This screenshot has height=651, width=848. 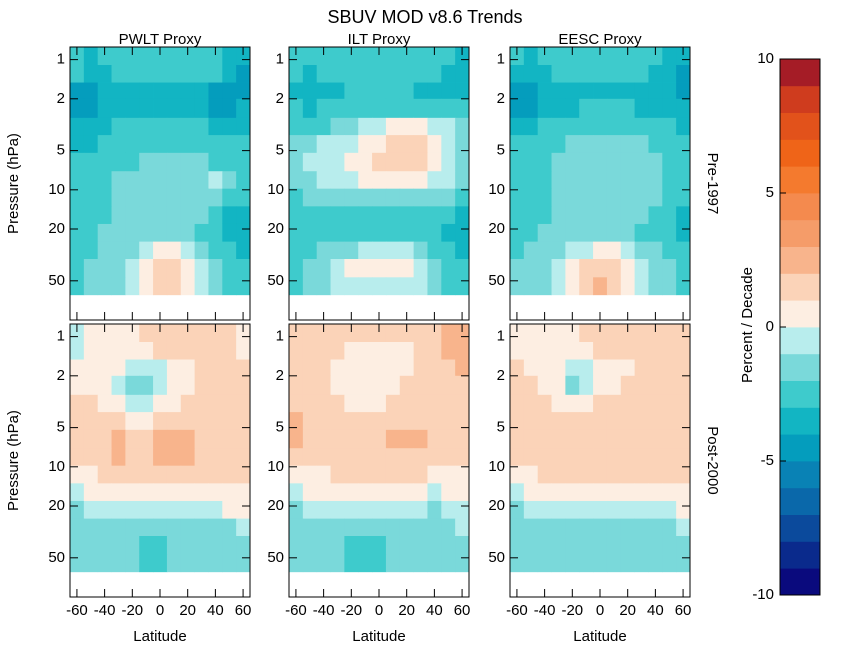 I want to click on colorbar-bin, so click(x=800, y=126).